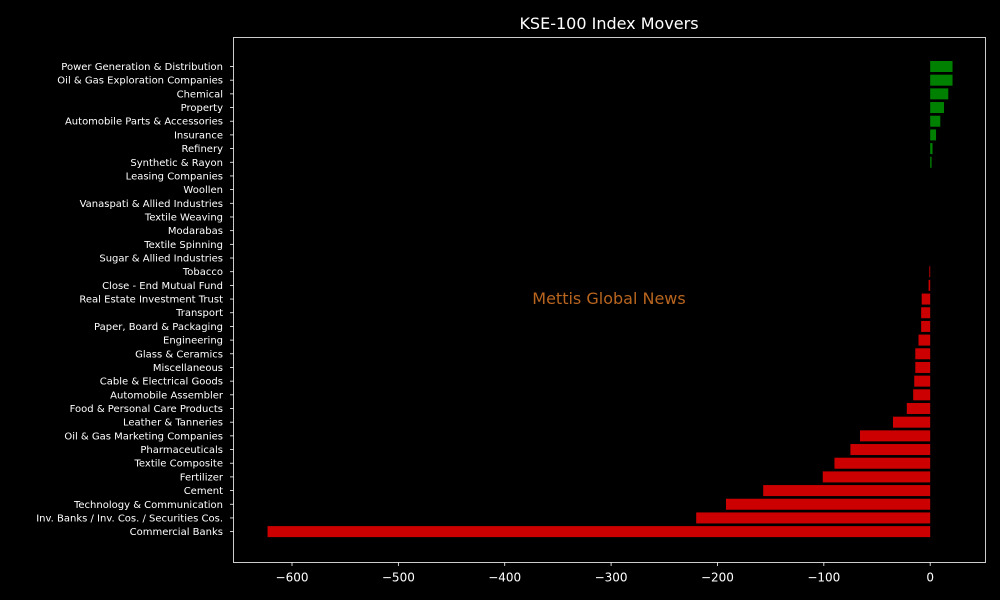  Describe the element at coordinates (176, 163) in the screenshot. I see `category-label: Synthetic & Rayon` at that location.